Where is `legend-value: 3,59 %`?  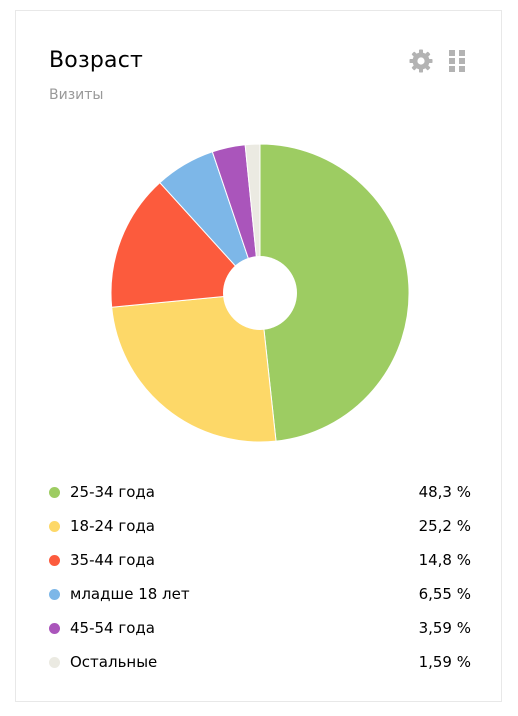 legend-value: 3,59 % is located at coordinates (444, 628).